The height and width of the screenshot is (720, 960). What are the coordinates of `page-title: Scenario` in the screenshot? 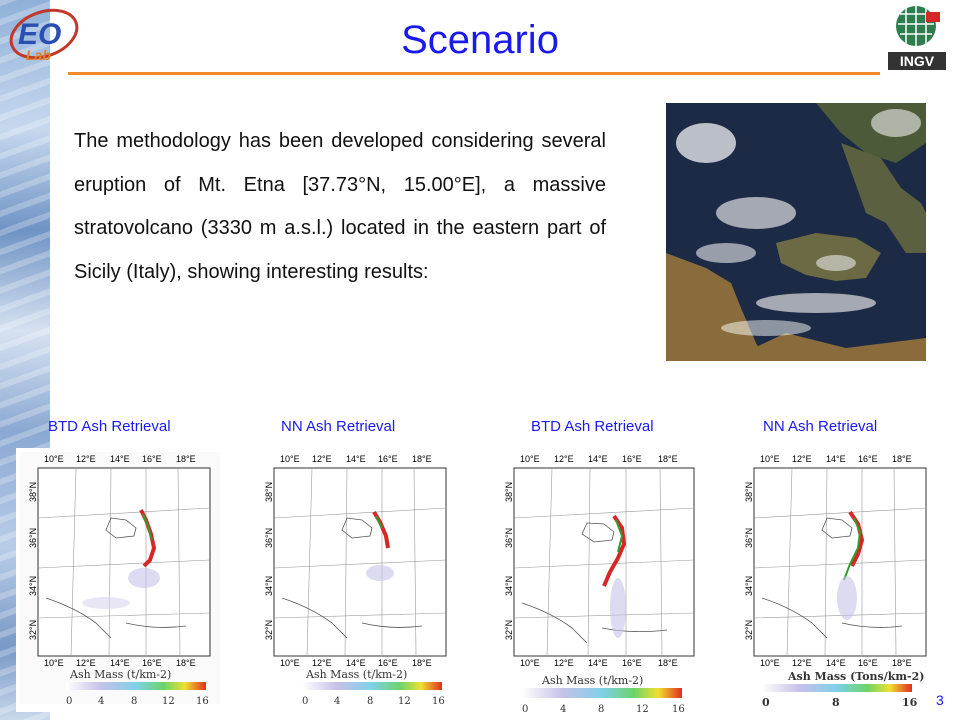 It's located at (480, 40).